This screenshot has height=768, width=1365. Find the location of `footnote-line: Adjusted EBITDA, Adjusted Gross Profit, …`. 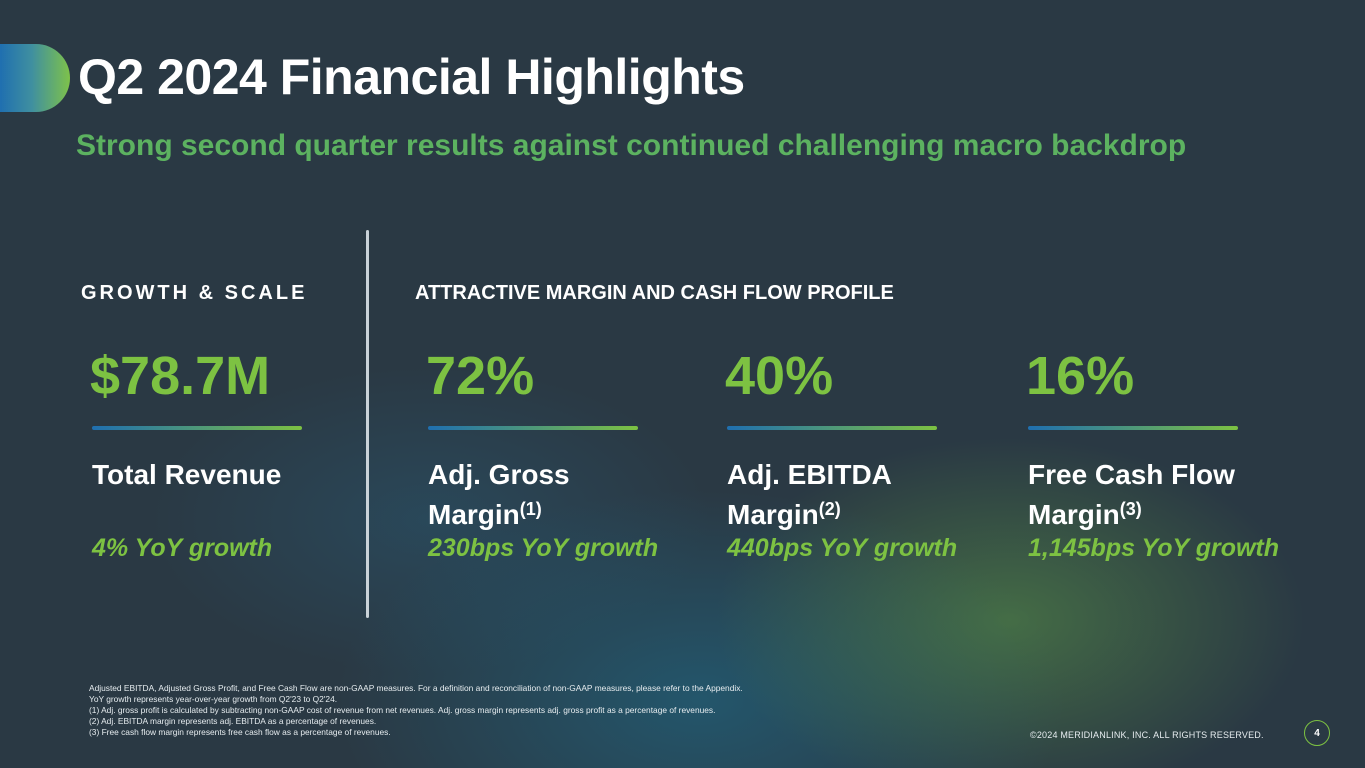

footnote-line: Adjusted EBITDA, Adjusted Gross Profit, … is located at coordinates (416, 688).